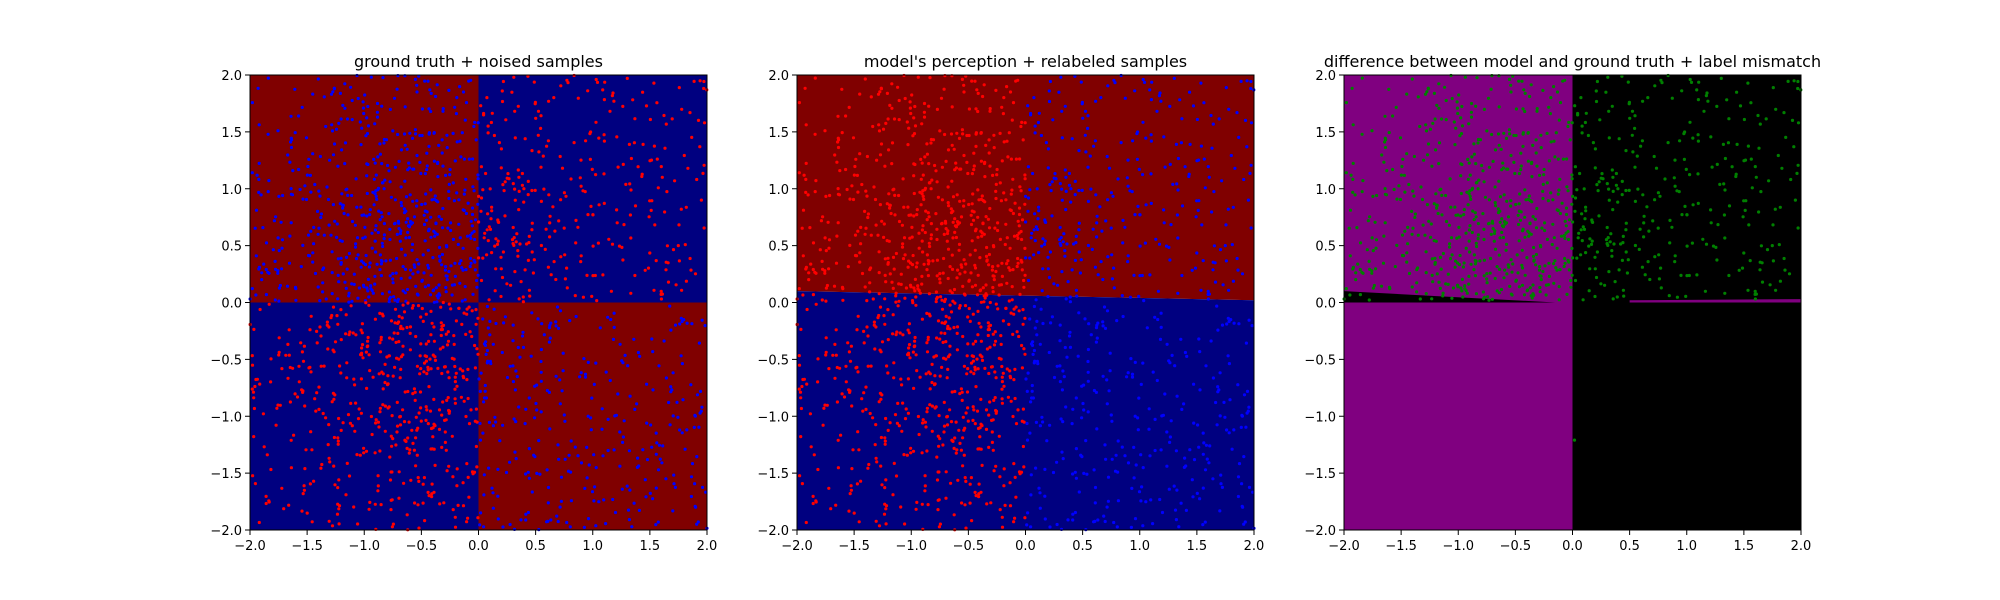 This screenshot has height=600, width=2000. Describe the element at coordinates (773, 360) in the screenshot. I see `y-tick-label: −0.5` at that location.